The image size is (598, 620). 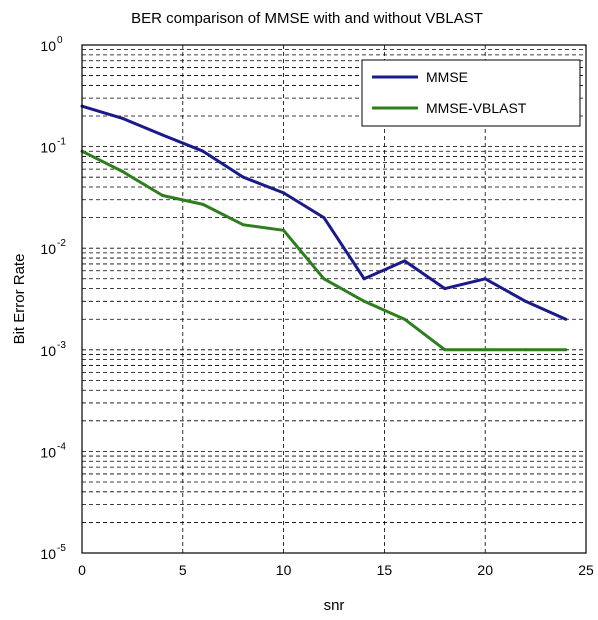 What do you see at coordinates (19, 299) in the screenshot?
I see `y-axis-label: Bit Error Rate` at bounding box center [19, 299].